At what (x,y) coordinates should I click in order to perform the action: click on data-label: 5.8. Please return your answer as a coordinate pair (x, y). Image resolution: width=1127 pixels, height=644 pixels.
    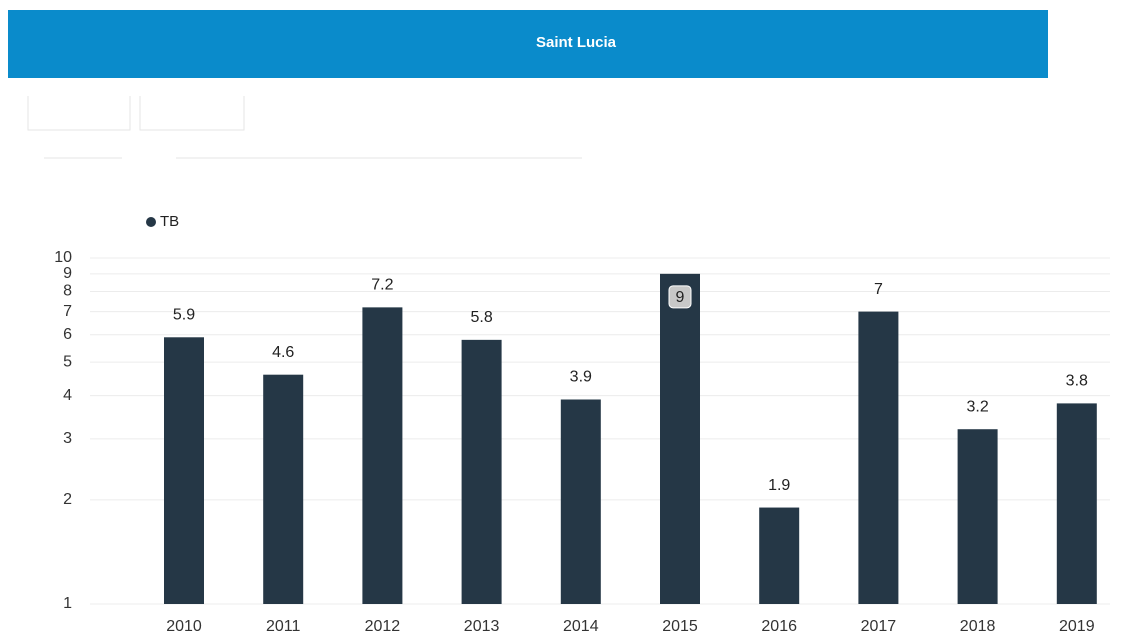
    Looking at the image, I should click on (481, 317).